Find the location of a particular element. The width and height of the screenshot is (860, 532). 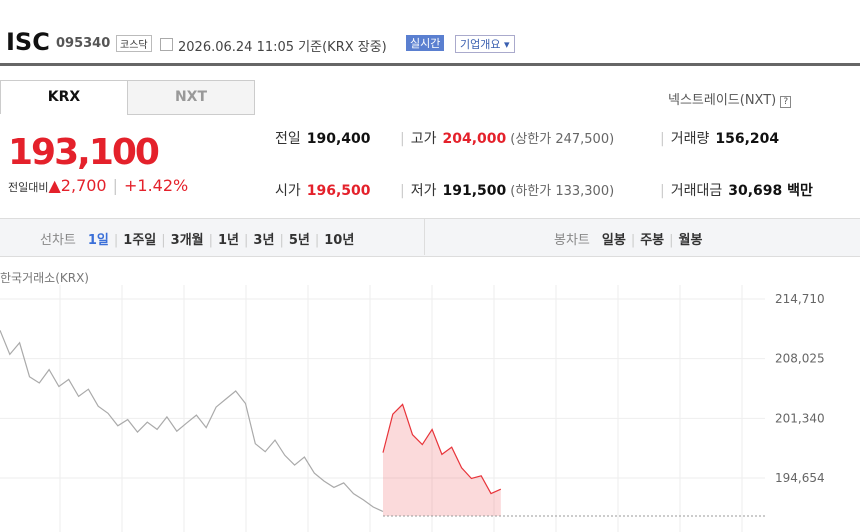

nxt-text: 넥스트레이드(NXT) is located at coordinates (722, 100).